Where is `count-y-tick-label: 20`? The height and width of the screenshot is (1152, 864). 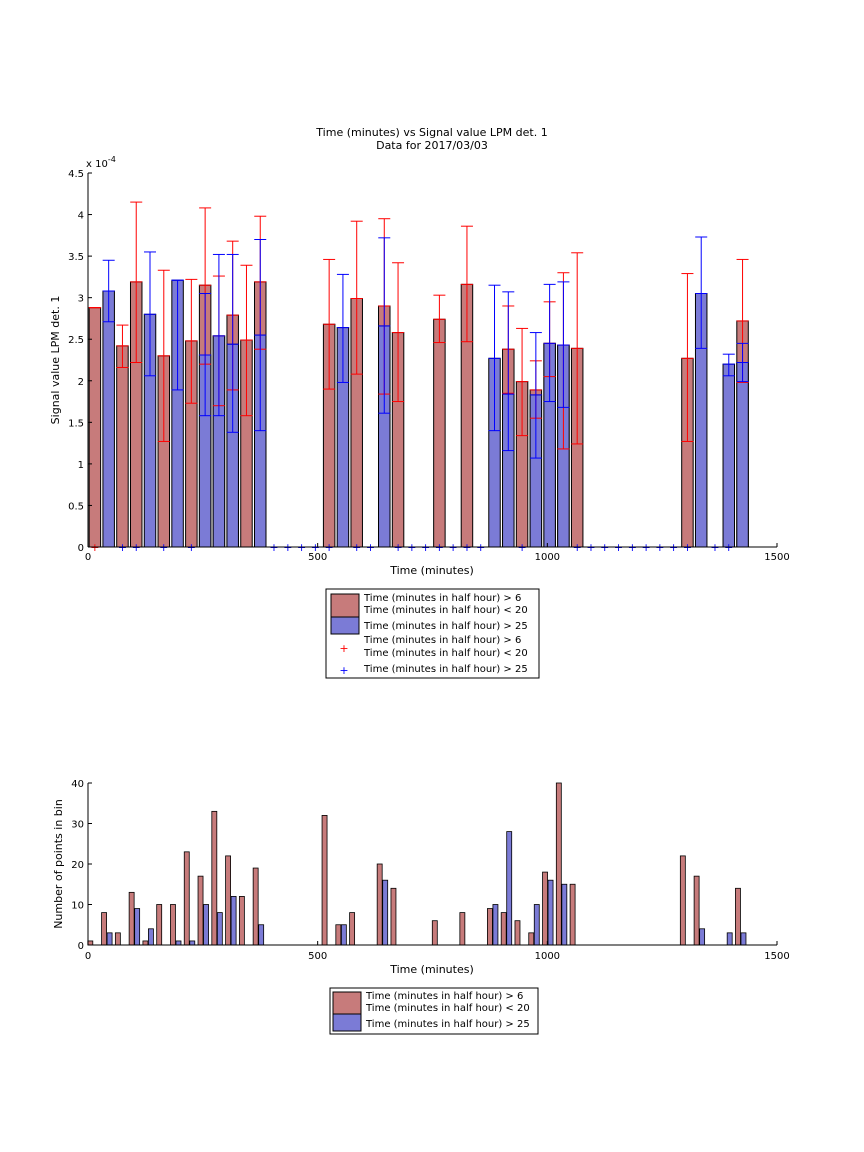 count-y-tick-label: 20 is located at coordinates (77, 865).